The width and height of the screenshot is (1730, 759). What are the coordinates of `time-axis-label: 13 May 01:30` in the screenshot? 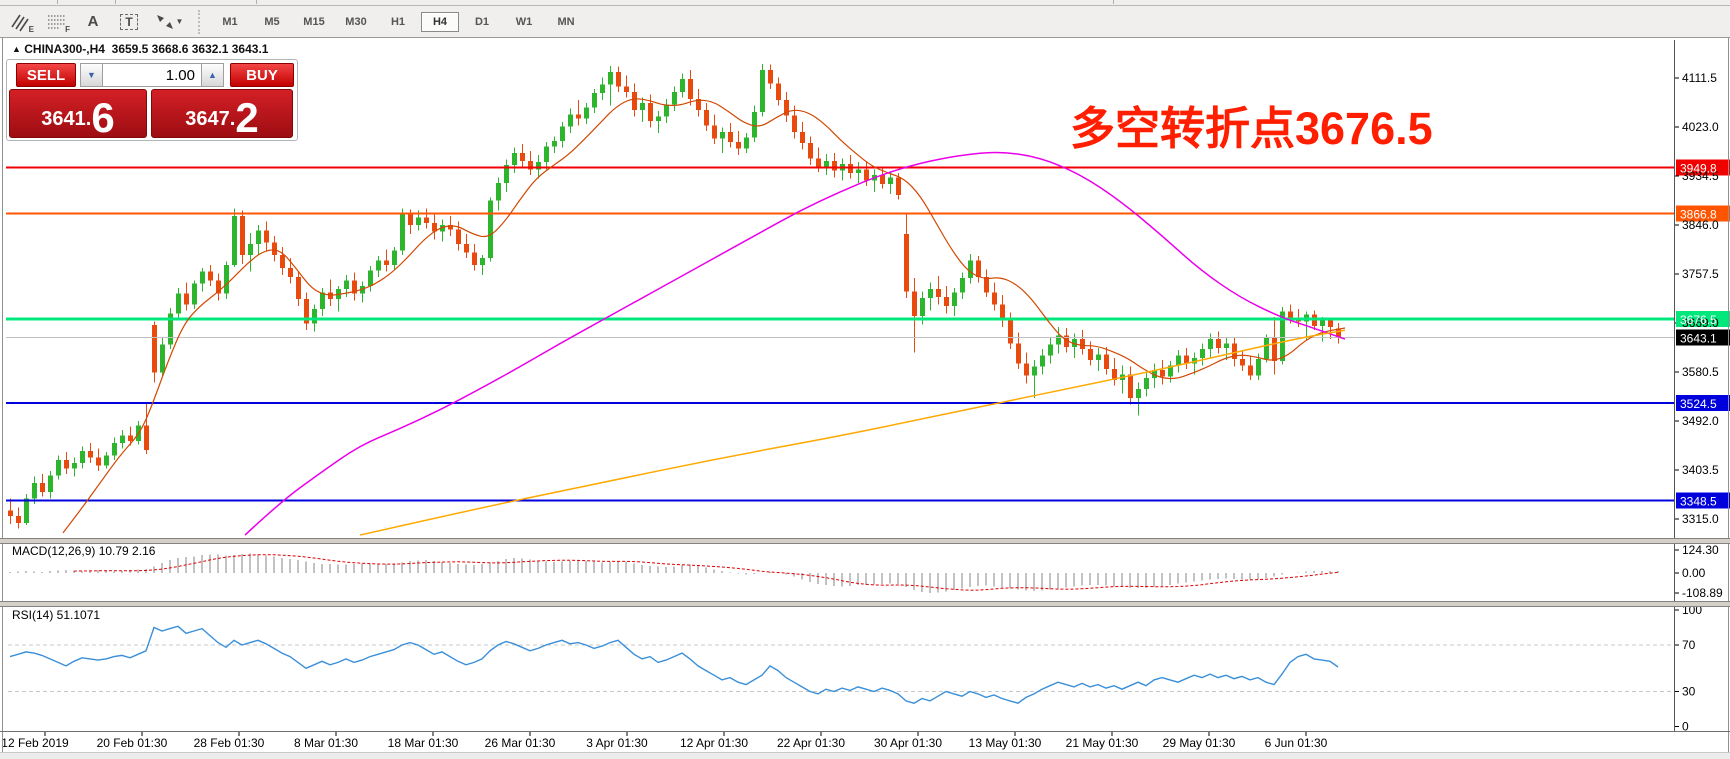 It's located at (1005, 743).